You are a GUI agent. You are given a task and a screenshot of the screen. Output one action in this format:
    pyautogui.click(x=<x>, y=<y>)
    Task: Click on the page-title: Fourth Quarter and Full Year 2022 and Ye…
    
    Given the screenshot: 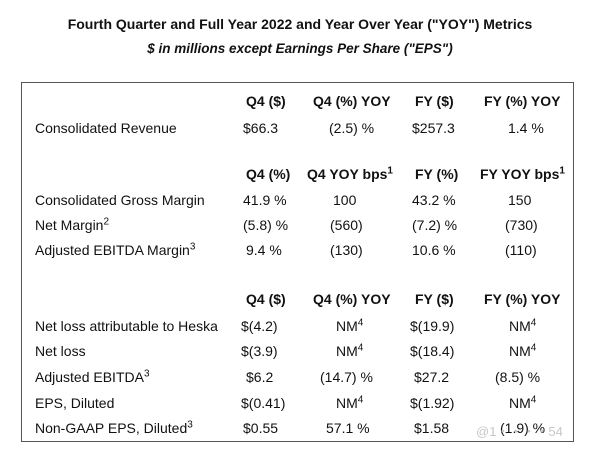 What is the action you would take?
    pyautogui.click(x=300, y=24)
    